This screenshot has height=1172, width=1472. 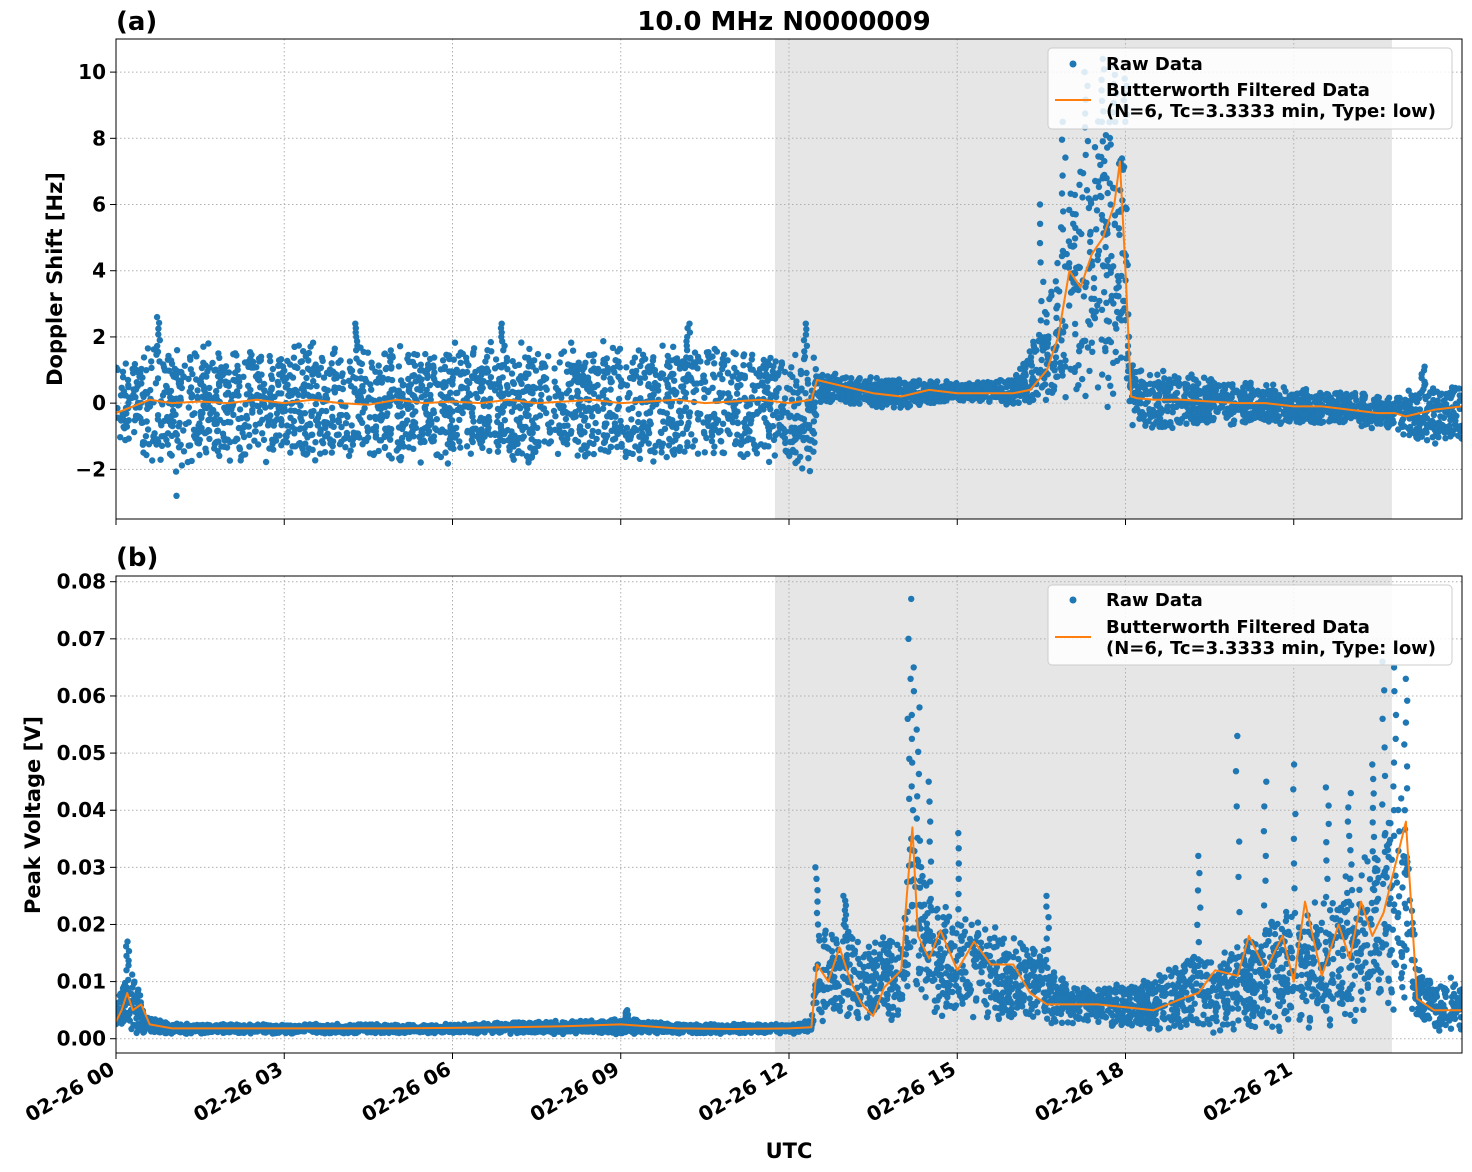 I want to click on legend-raw-label-a: Raw Data, so click(x=1154, y=64).